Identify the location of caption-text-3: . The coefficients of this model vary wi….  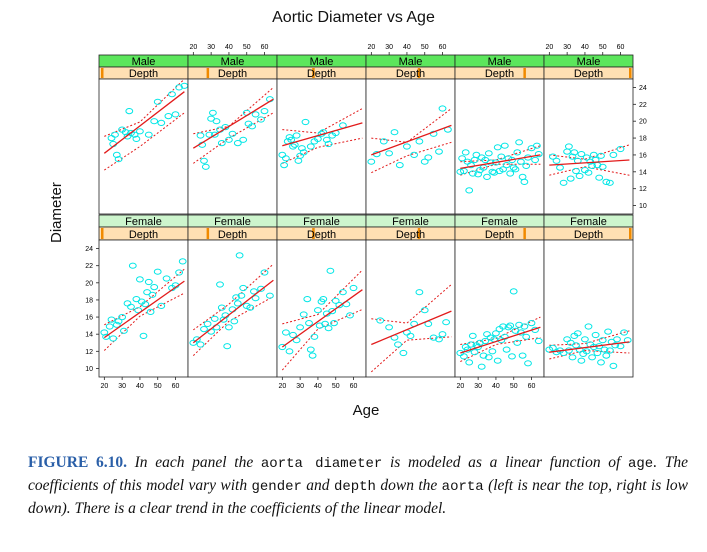
(358, 474).